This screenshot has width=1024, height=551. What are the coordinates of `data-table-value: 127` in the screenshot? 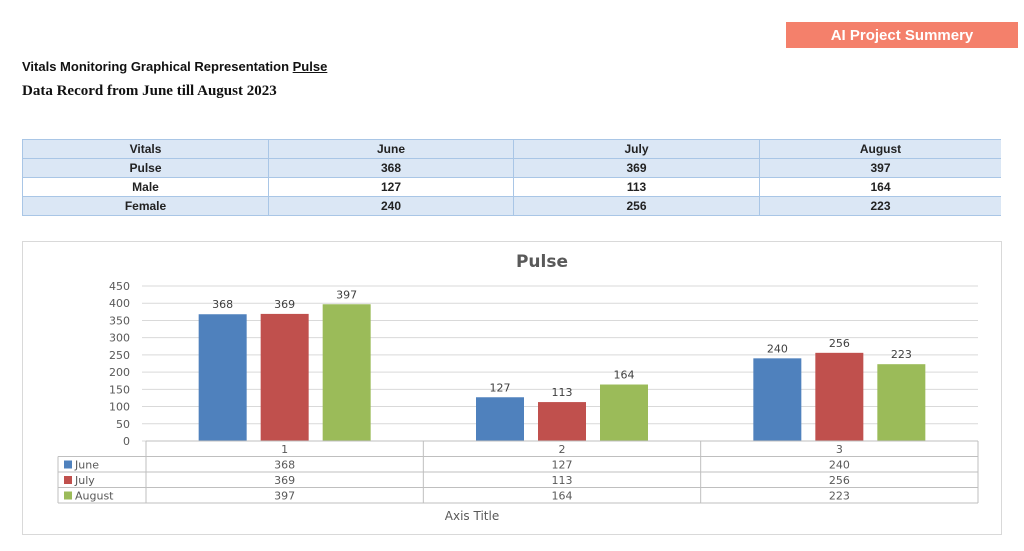 It's located at (562, 465).